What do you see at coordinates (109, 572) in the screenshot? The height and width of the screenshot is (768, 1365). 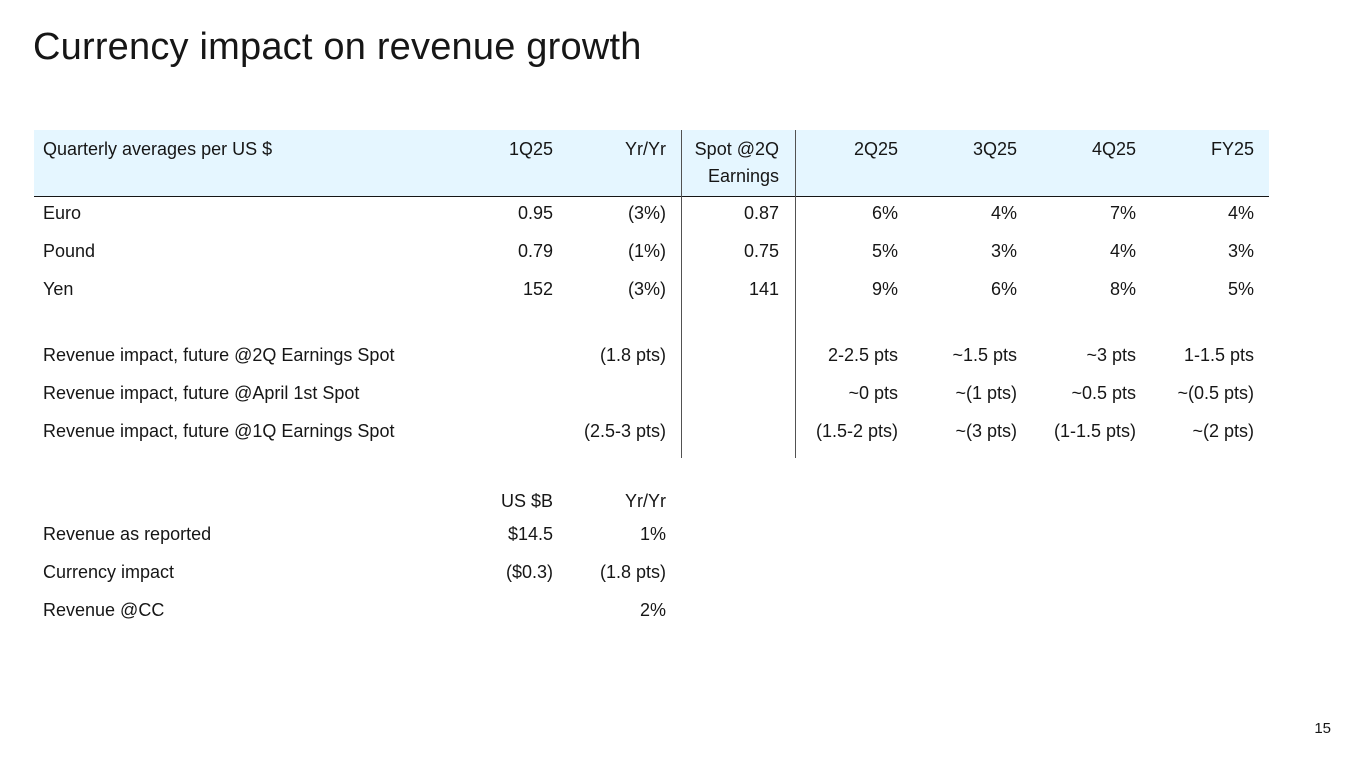 I see `currency-impact-label: Currency impact` at bounding box center [109, 572].